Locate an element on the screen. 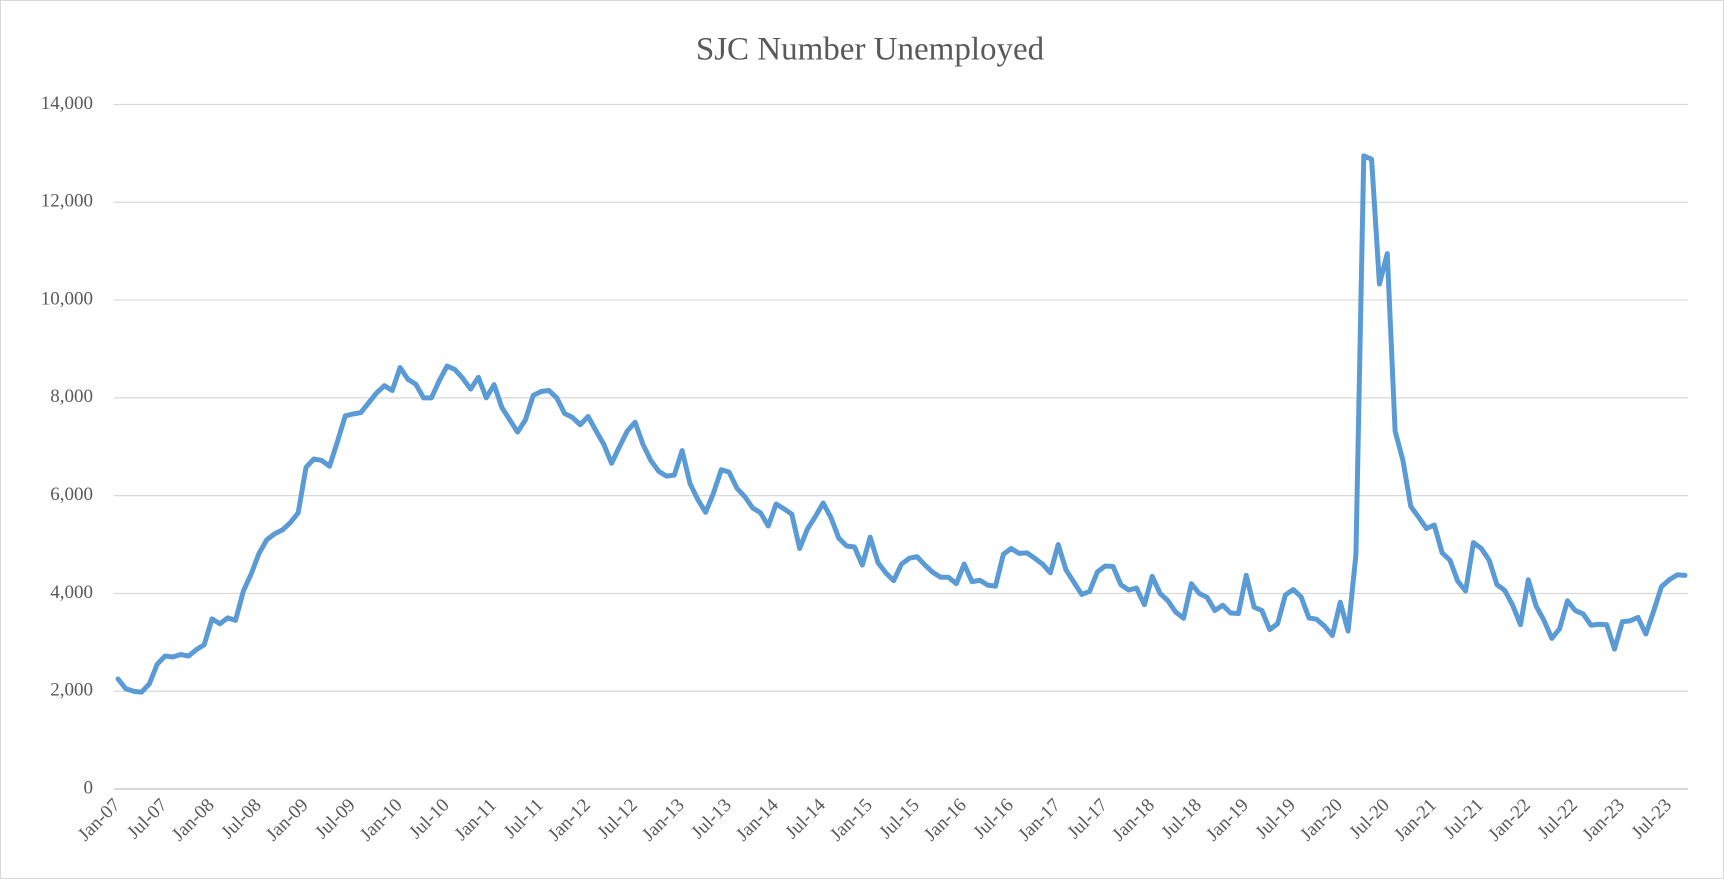 The height and width of the screenshot is (879, 1724). y-tick-label: 6,000 is located at coordinates (71, 494).